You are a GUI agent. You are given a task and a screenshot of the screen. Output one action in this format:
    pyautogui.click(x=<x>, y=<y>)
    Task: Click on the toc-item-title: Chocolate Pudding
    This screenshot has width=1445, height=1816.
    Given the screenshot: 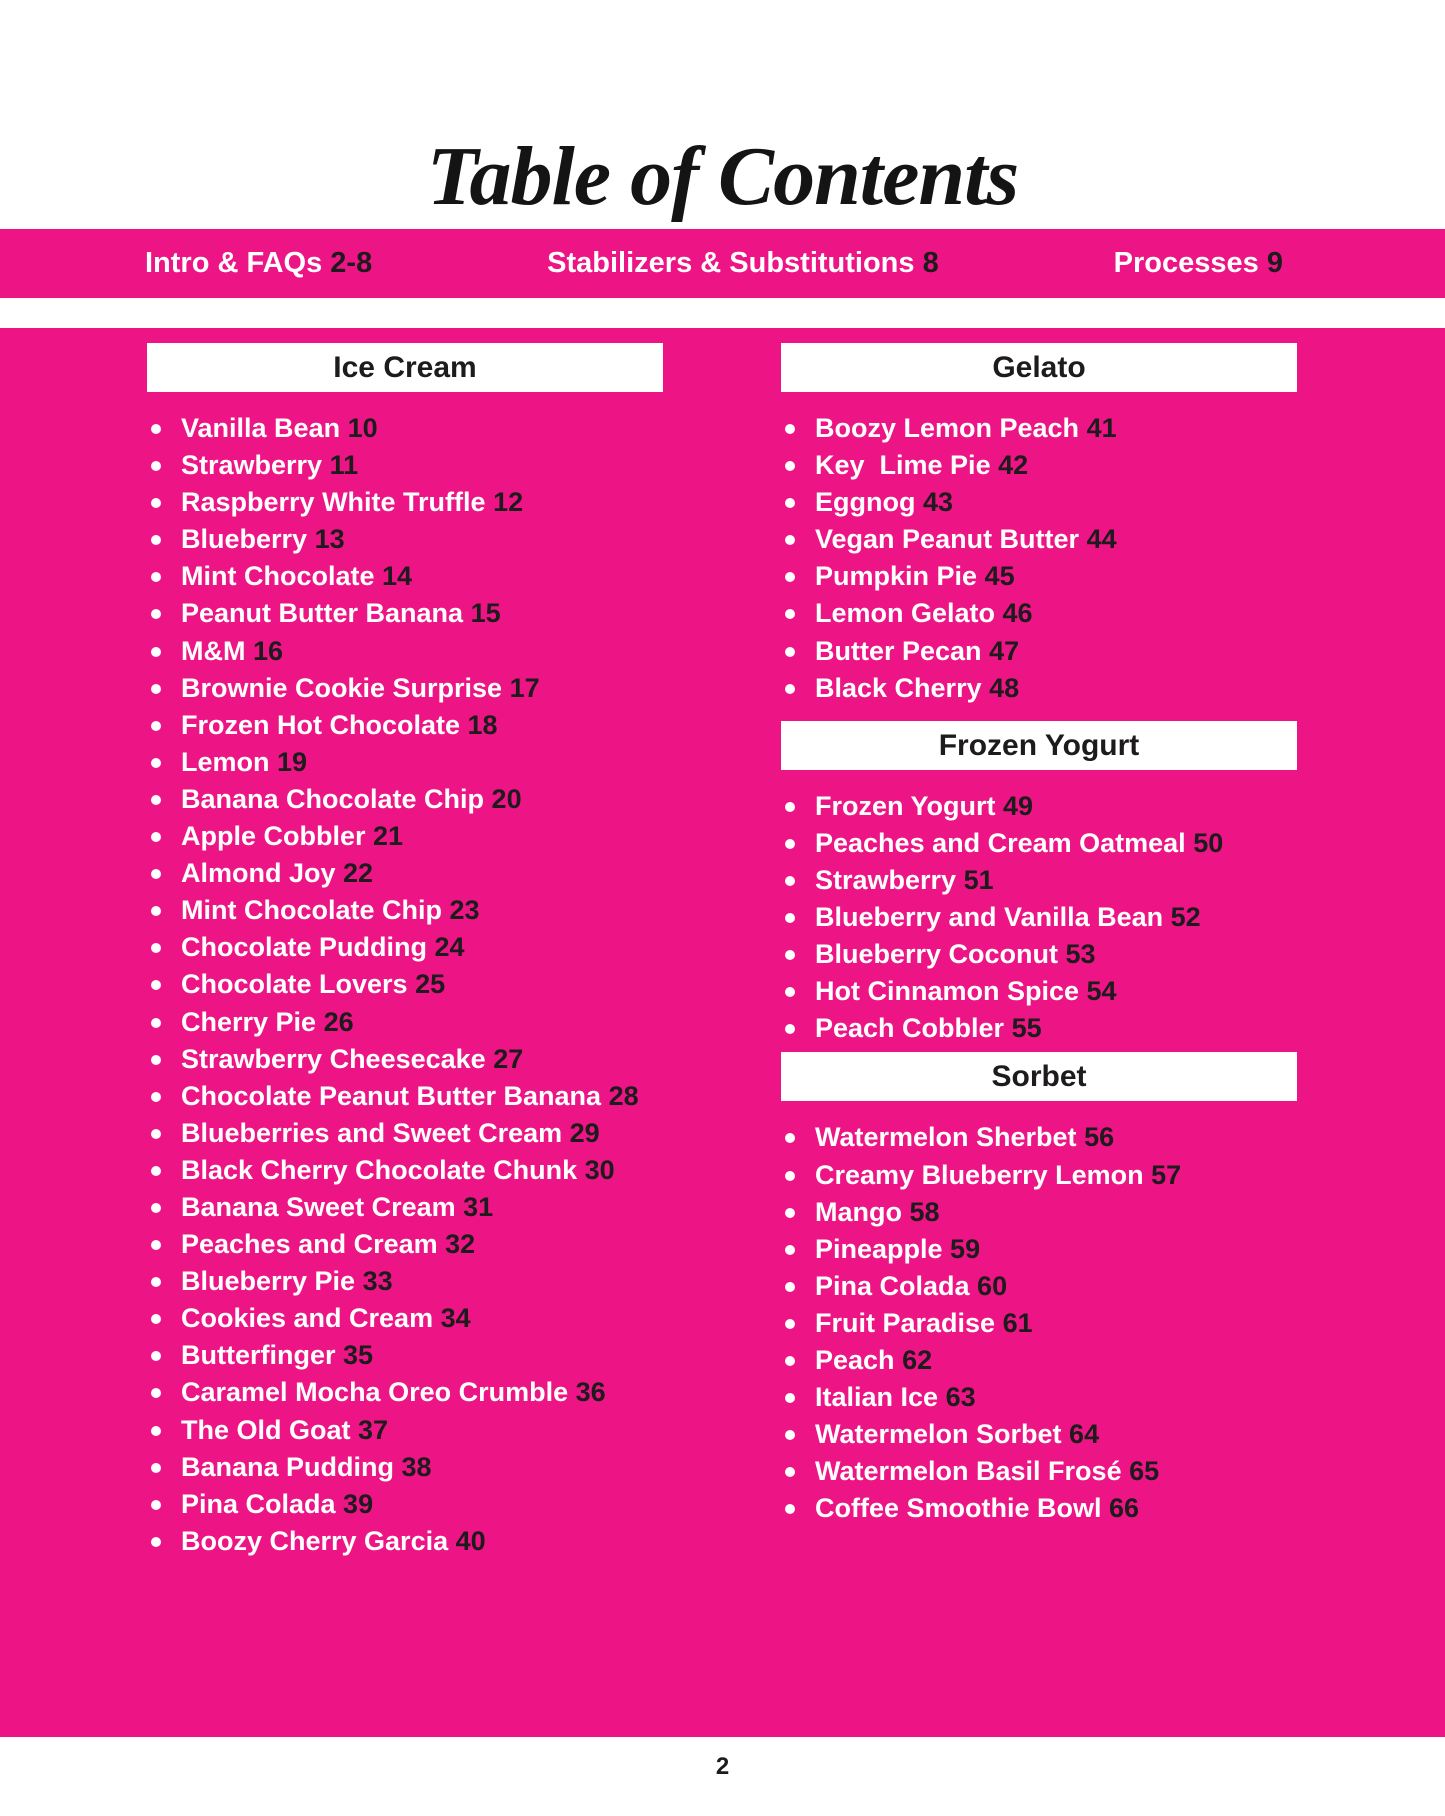 What is the action you would take?
    pyautogui.click(x=304, y=947)
    